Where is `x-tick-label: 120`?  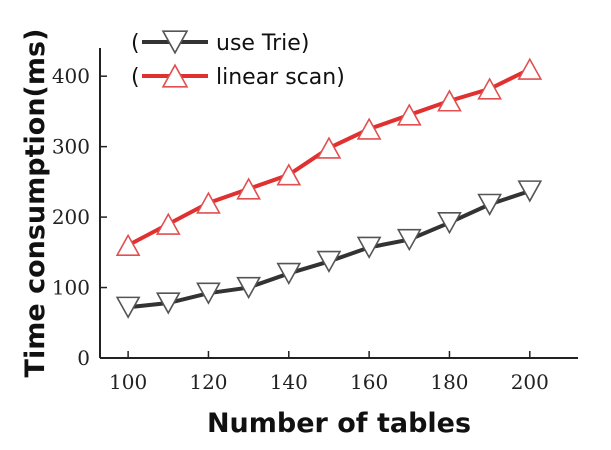
x-tick-label: 120 is located at coordinates (208, 382).